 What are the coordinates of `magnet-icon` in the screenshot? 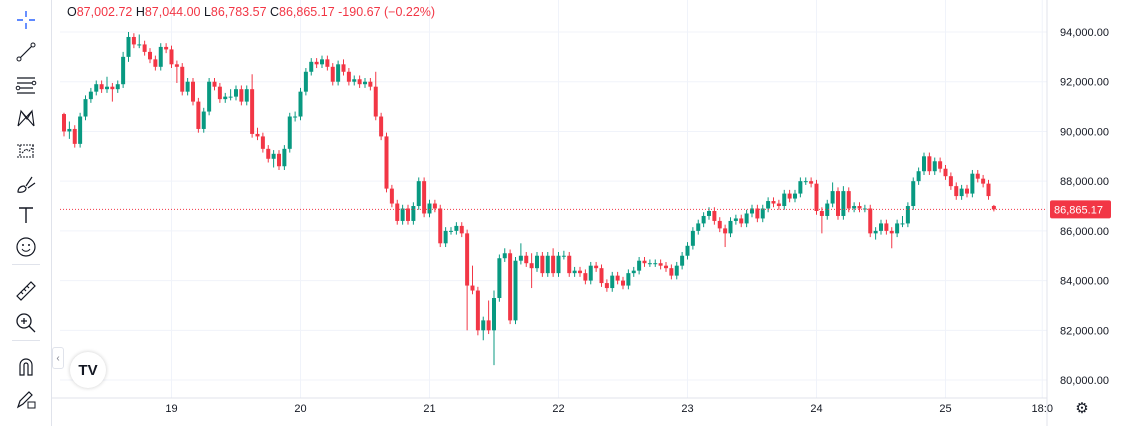 It's located at (26, 367).